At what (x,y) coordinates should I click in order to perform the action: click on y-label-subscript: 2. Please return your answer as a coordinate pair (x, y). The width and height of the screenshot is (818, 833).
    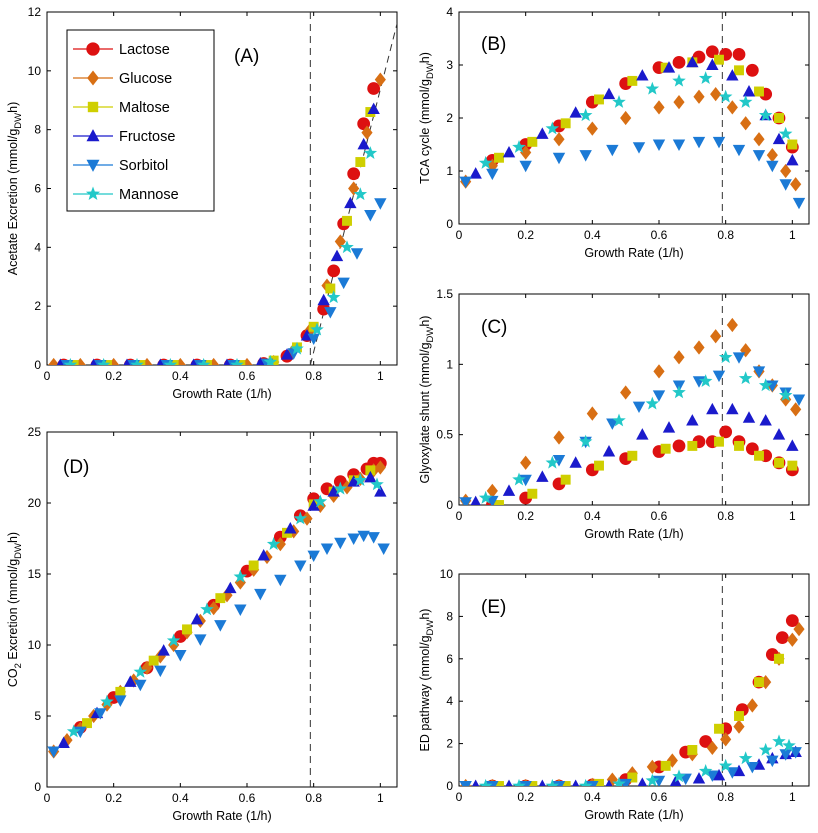
    Looking at the image, I should click on (18, 665).